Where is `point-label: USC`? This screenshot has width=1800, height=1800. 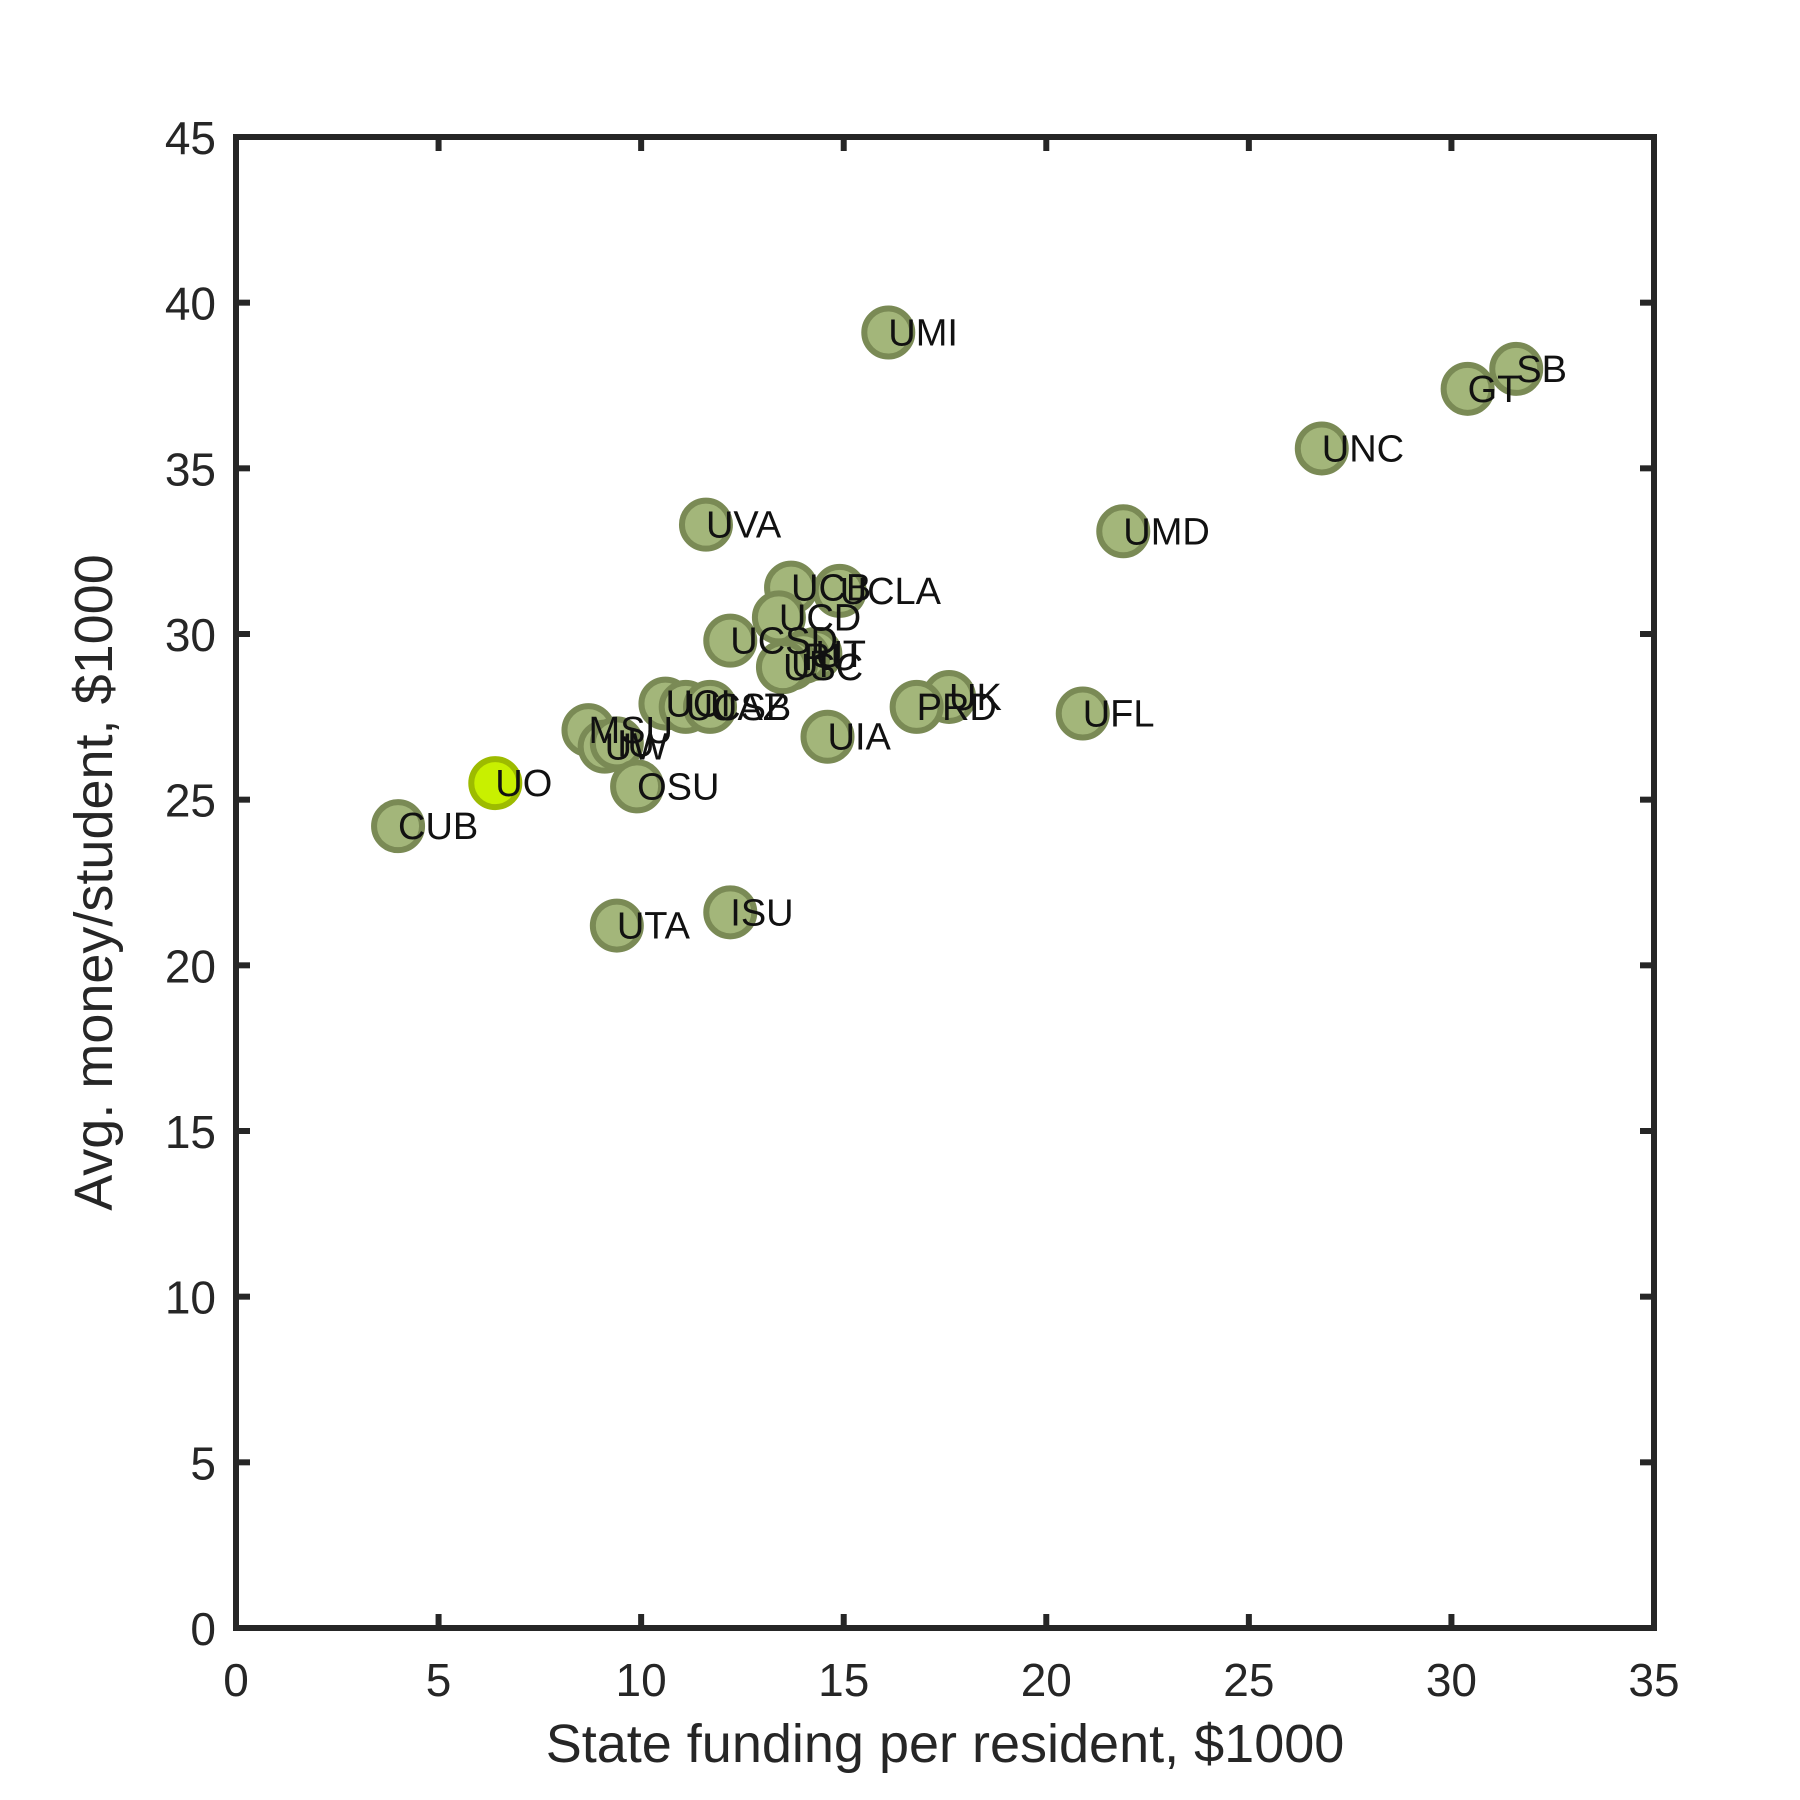 point-label: USC is located at coordinates (823, 668).